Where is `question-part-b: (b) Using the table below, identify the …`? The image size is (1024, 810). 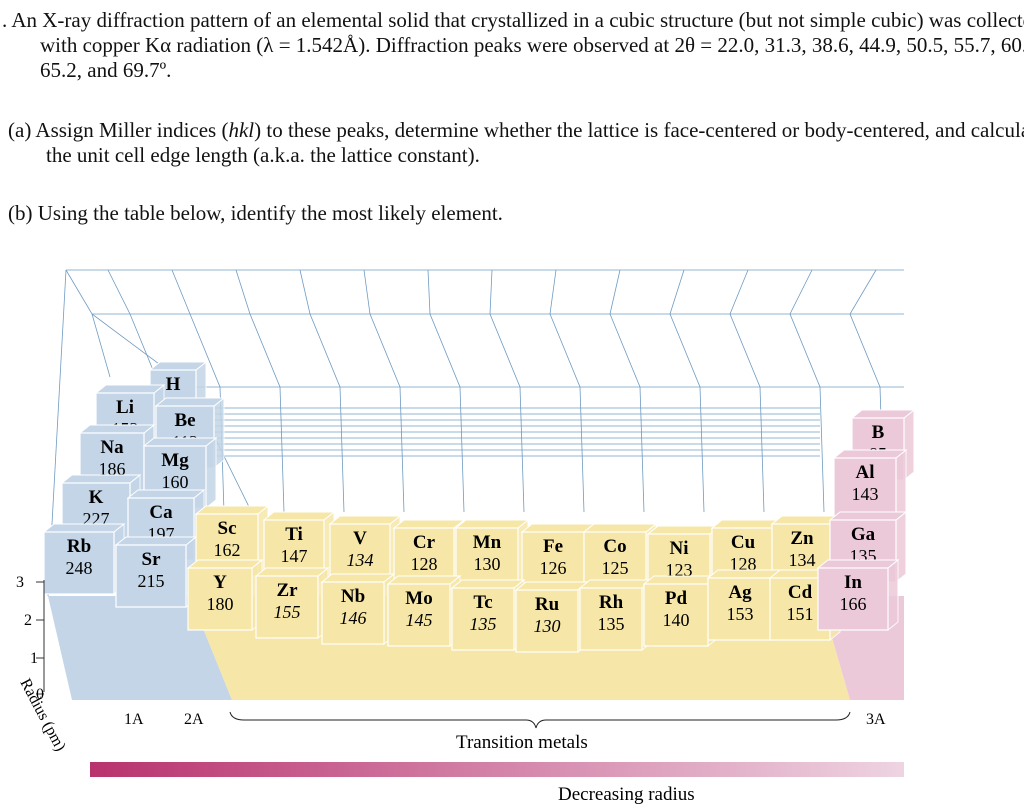
question-part-b: (b) Using the table below, identify the … is located at coordinates (255, 213).